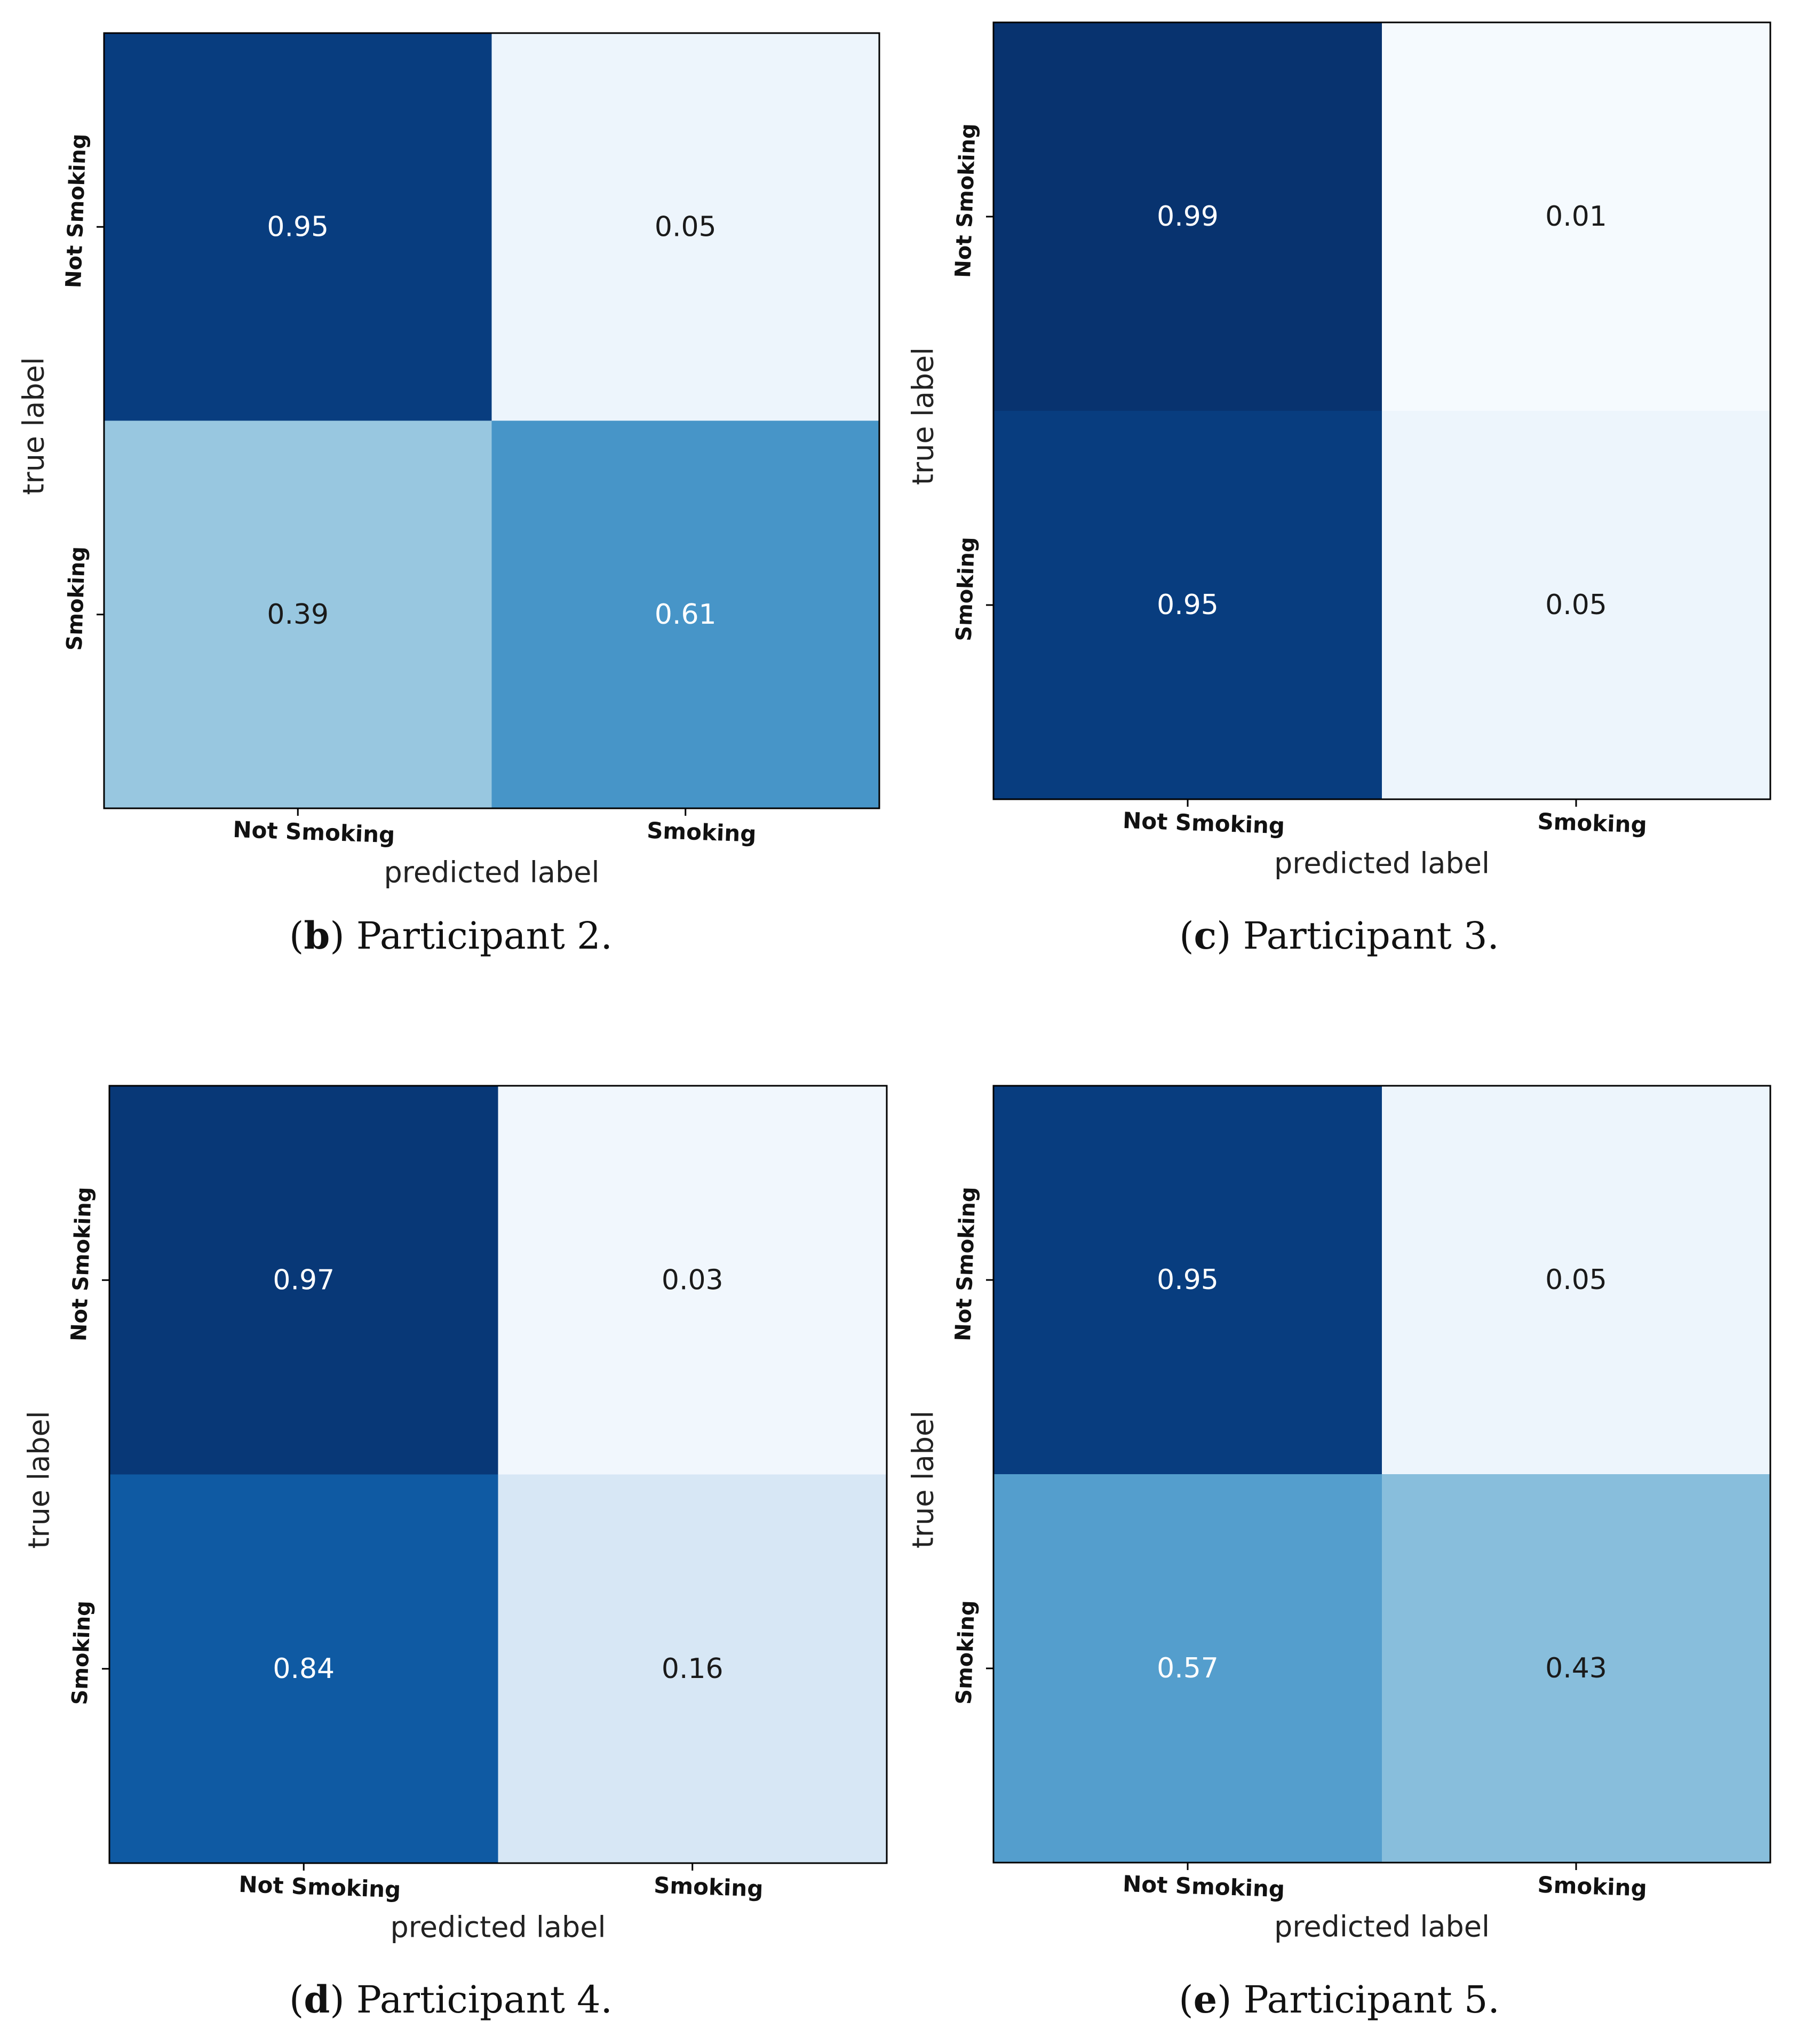 This screenshot has width=1797, height=2044. Describe the element at coordinates (317, 1999) in the screenshot. I see `panel-letter: d` at that location.